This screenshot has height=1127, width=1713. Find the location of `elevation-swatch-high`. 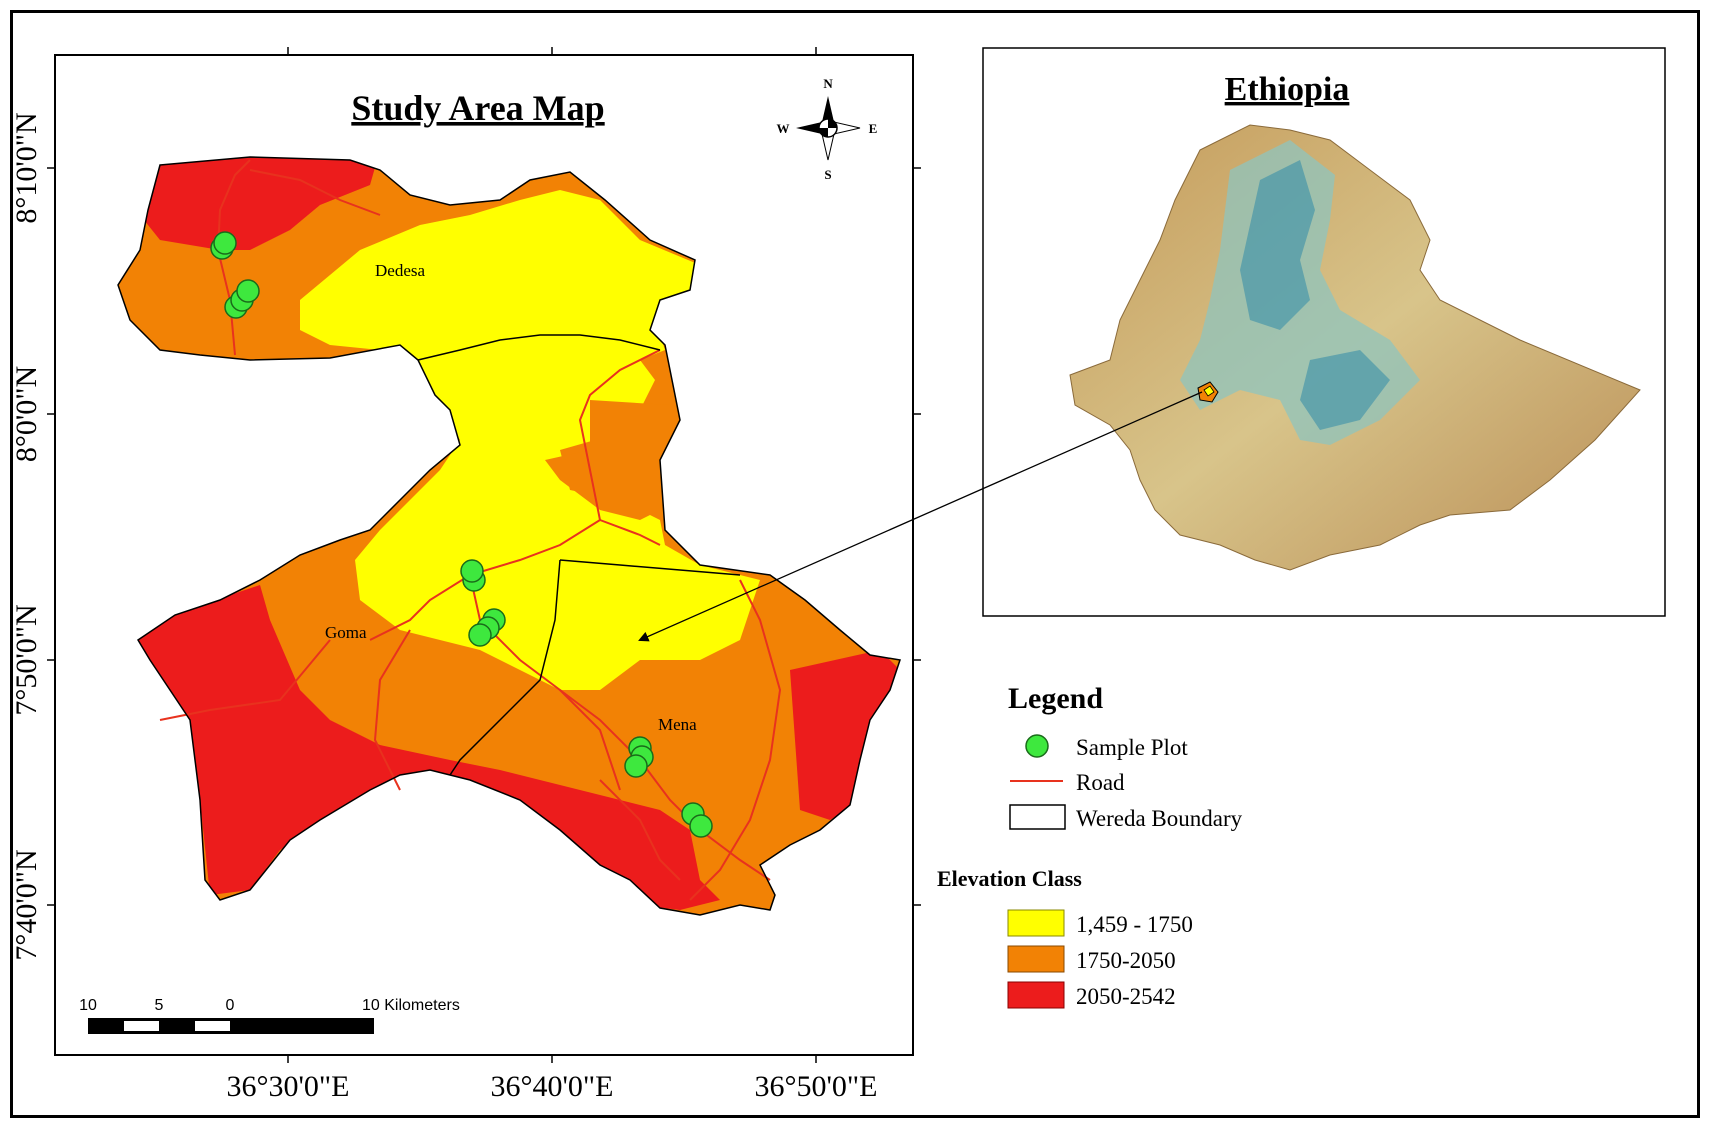

elevation-swatch-high is located at coordinates (1036, 995).